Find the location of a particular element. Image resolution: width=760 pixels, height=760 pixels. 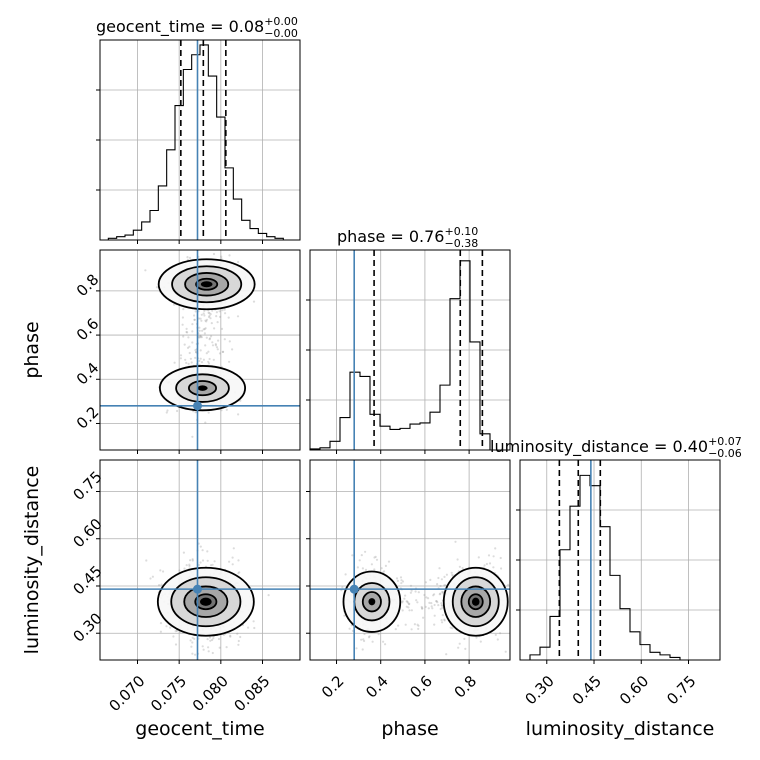

histogram-luminosity_distance is located at coordinates (620, 567).